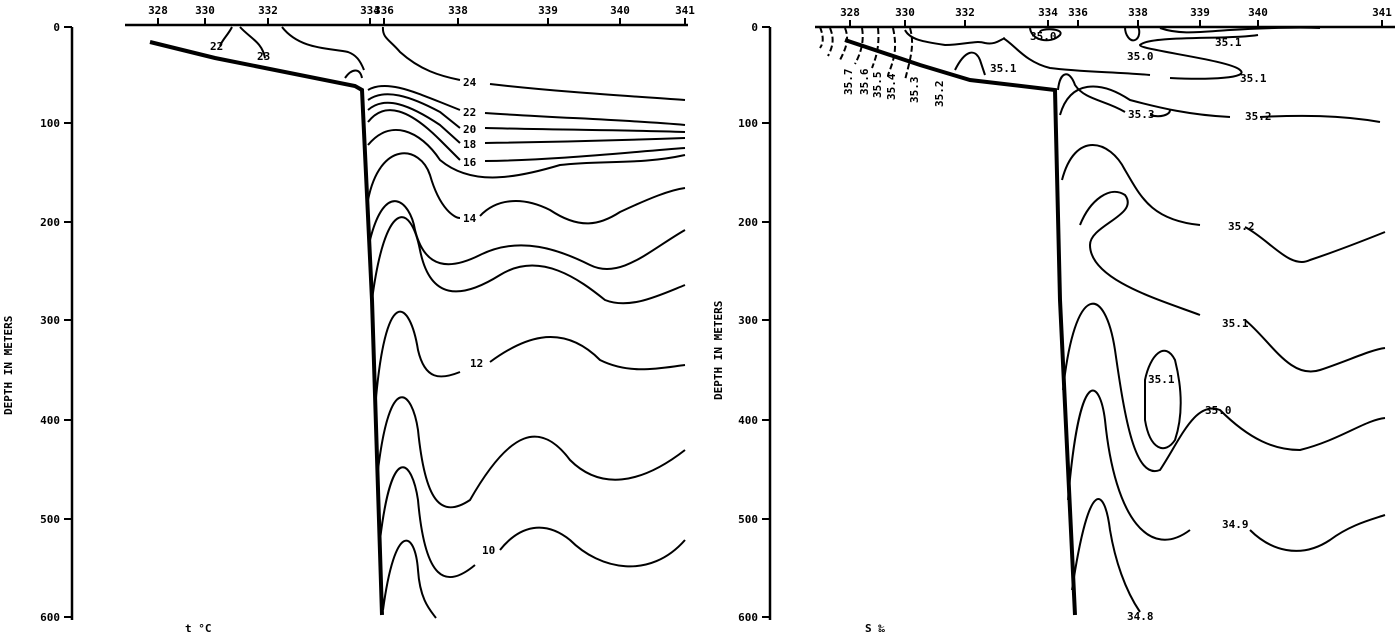 The image size is (1400, 637). I want to click on contour-label: 35.5, so click(877, 85).